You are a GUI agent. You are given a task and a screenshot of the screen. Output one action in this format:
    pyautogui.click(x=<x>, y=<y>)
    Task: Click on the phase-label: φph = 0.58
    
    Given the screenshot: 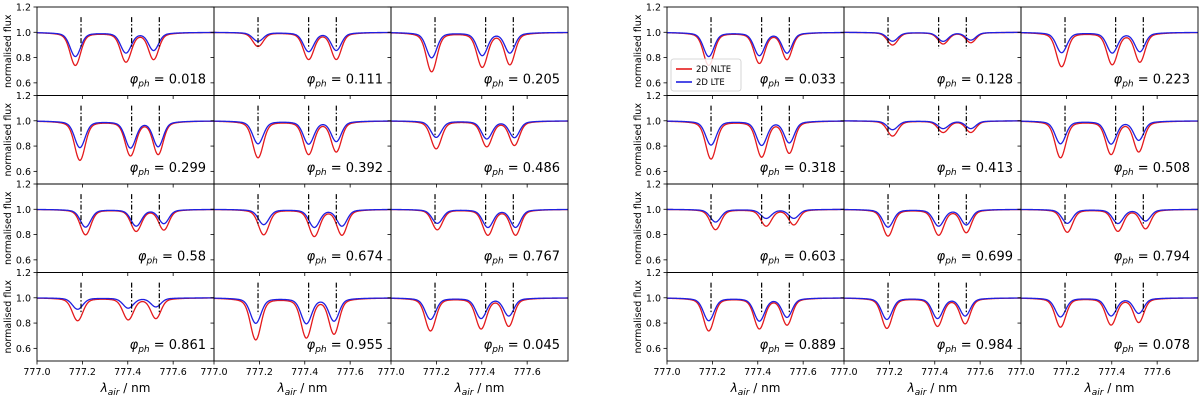 What is the action you would take?
    pyautogui.click(x=172, y=258)
    